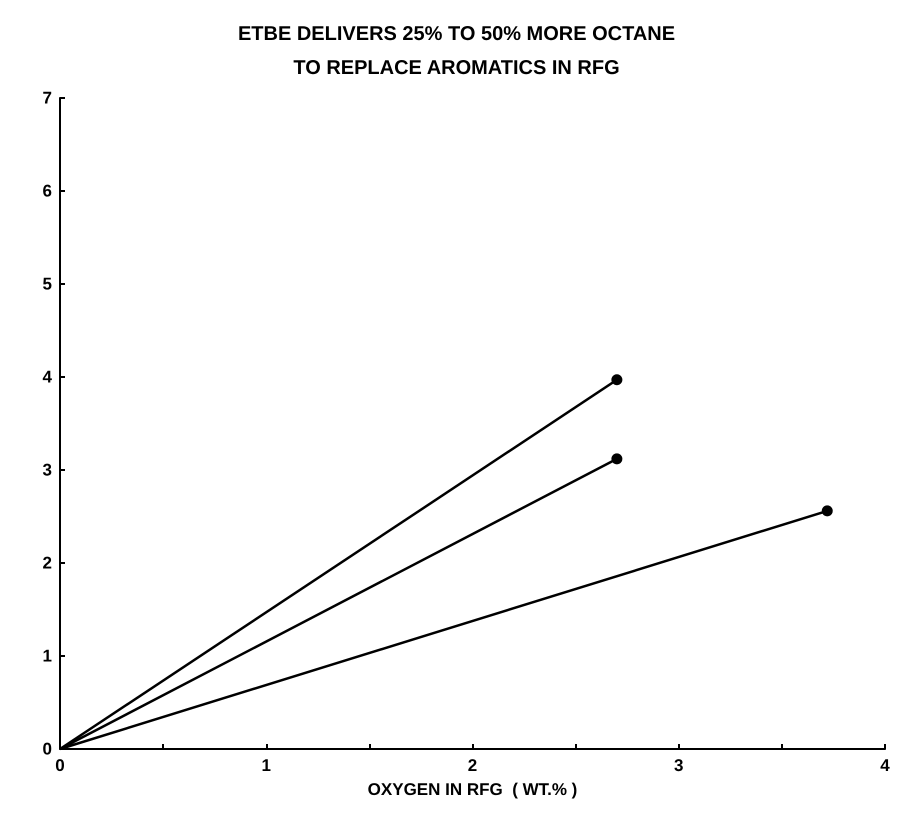 Image resolution: width=913 pixels, height=827 pixels. What do you see at coordinates (47, 563) in the screenshot?
I see `y-tick-label: 2` at bounding box center [47, 563].